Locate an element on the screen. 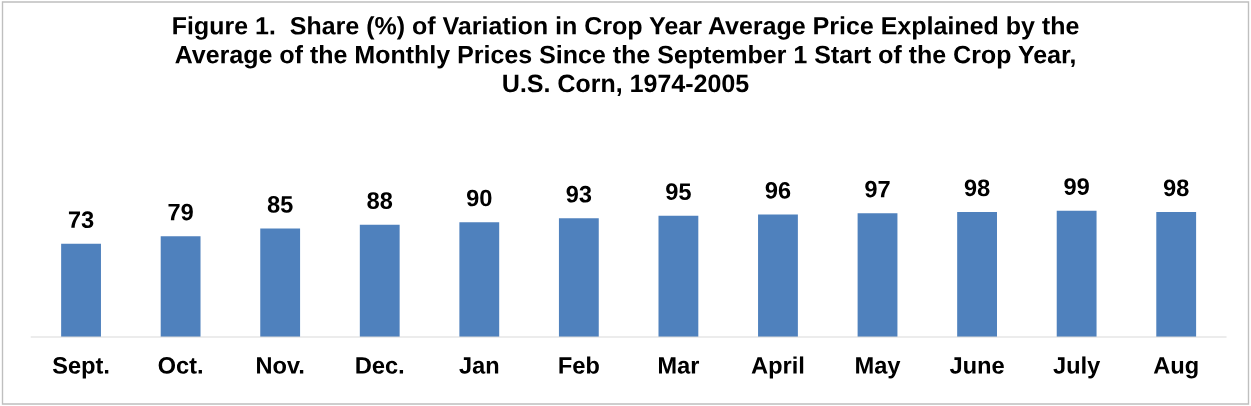 Image resolution: width=1251 pixels, height=406 pixels. x-tick-label: Nov. is located at coordinates (280, 365).